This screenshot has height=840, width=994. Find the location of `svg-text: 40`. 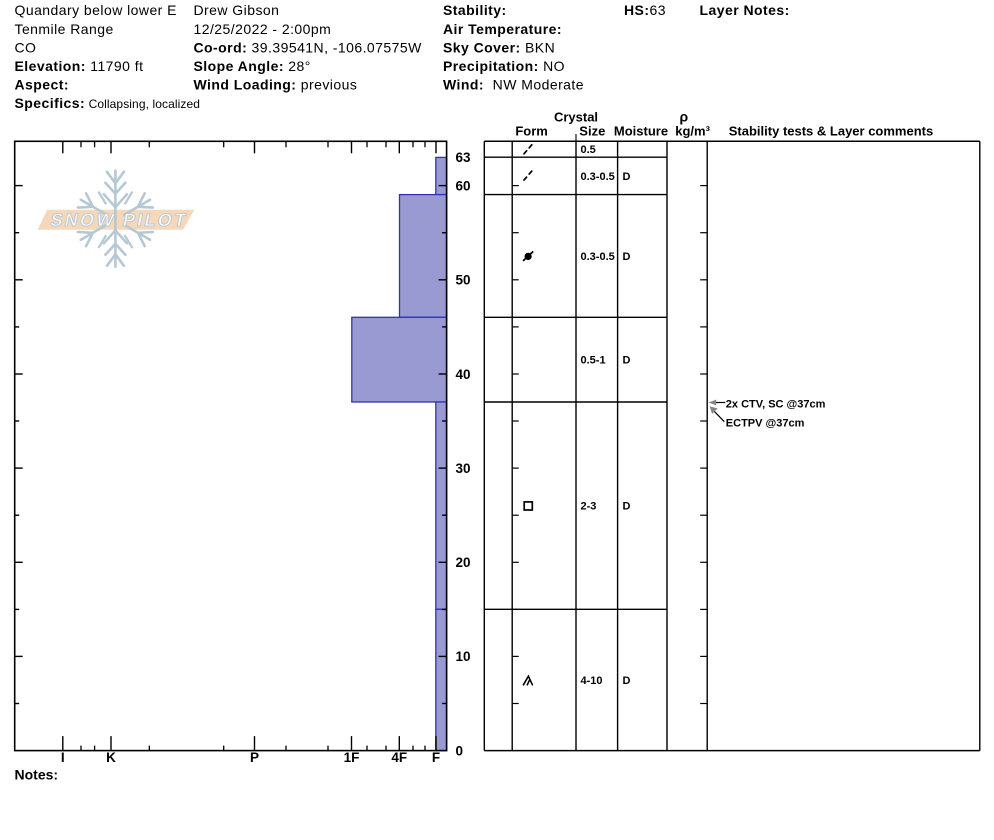

svg-text: 40 is located at coordinates (463, 374).